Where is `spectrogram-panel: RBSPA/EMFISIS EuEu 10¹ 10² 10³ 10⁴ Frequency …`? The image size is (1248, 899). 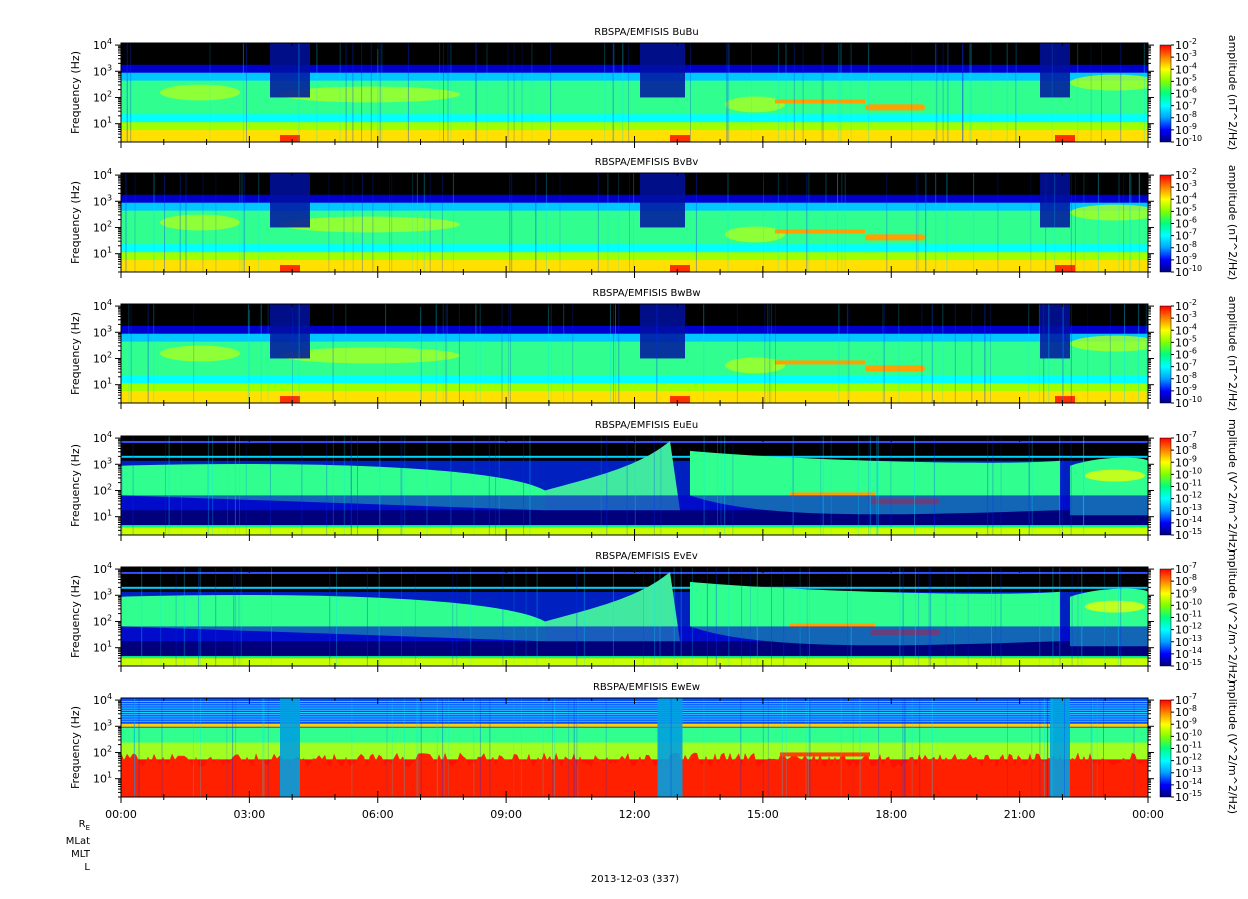 spectrogram-panel: RBSPA/EMFISIS EuEu 10¹ 10² 10³ 10⁴ Frequency … is located at coordinates (654, 485).